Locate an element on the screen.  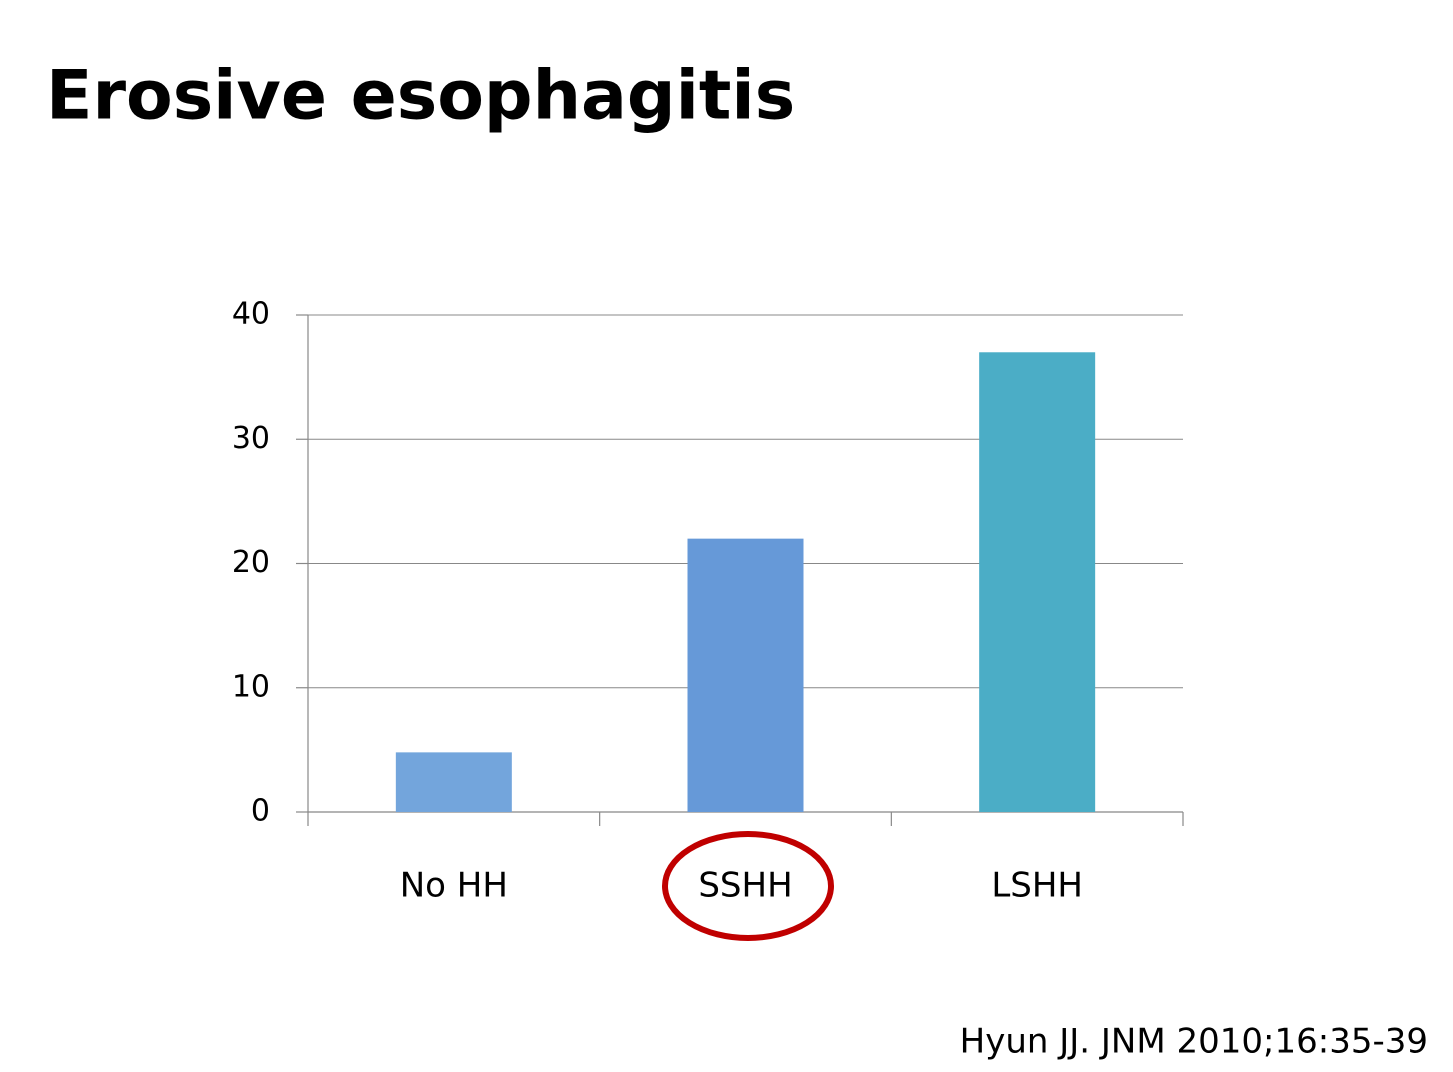
y-tick-label: 40 is located at coordinates (251, 314).